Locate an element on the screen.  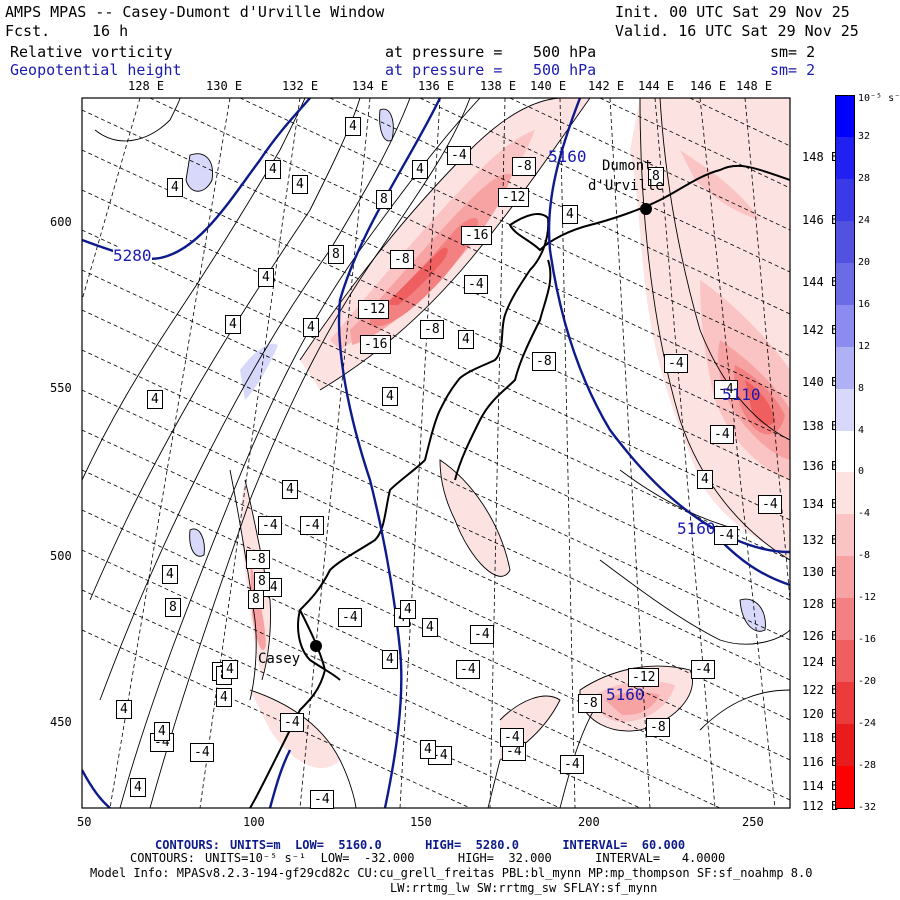
right-longitude-tick: 144 E is located at coordinates (820, 282).